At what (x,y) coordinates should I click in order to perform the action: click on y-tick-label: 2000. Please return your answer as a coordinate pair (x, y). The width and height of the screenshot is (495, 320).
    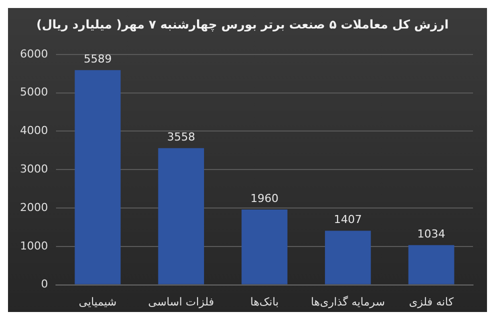
    Looking at the image, I should click on (34, 207).